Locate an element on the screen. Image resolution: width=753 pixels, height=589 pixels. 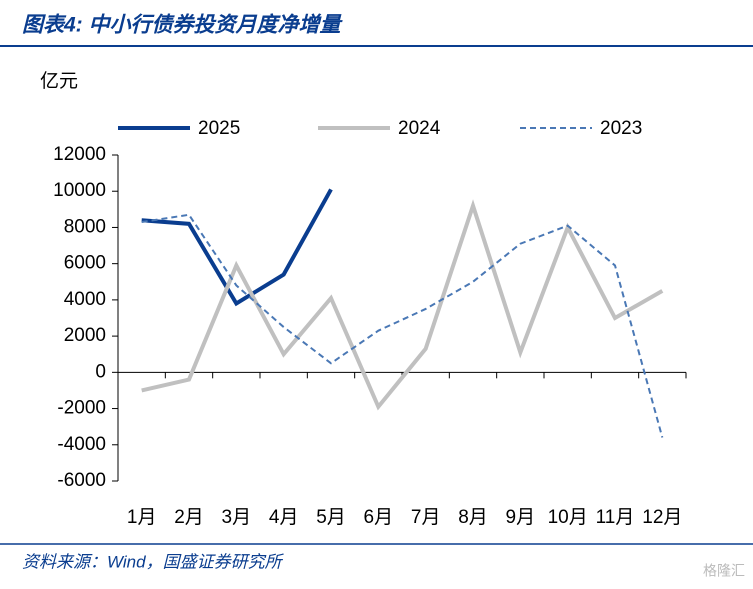
x-tick-label: 10月 is located at coordinates (568, 517).